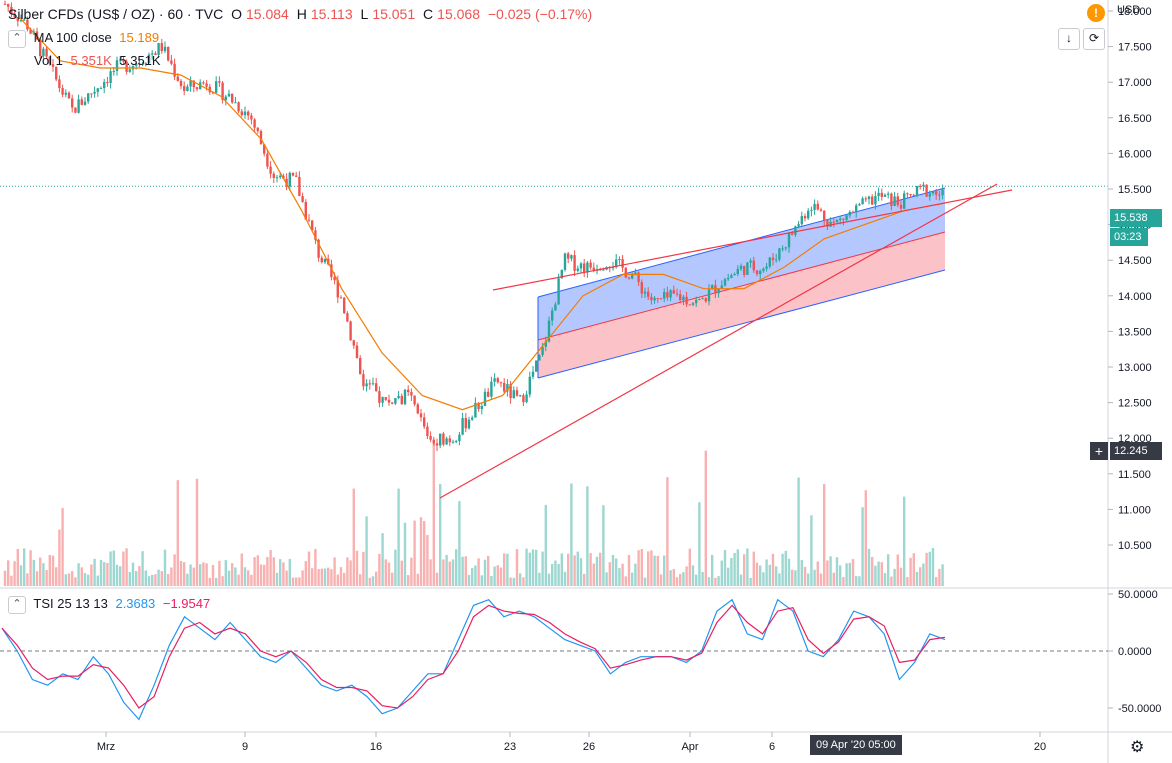  What do you see at coordinates (1094, 39) in the screenshot?
I see `reset-icon: ⟳` at bounding box center [1094, 39].